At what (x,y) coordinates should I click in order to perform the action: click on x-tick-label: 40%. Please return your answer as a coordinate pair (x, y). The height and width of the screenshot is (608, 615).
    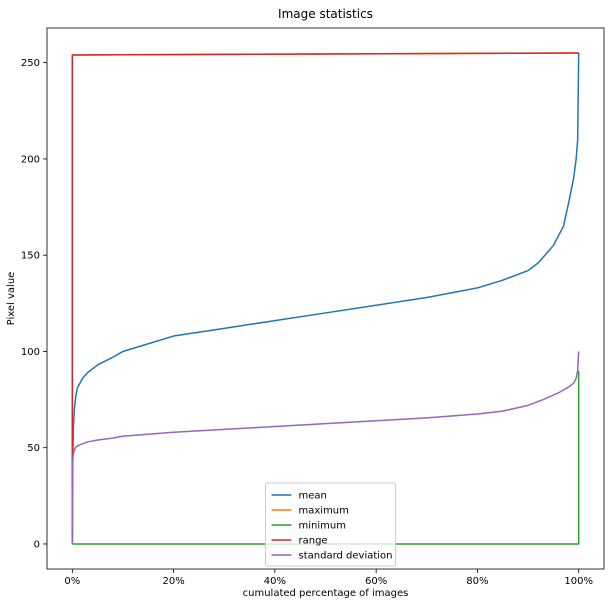
    Looking at the image, I should click on (275, 581).